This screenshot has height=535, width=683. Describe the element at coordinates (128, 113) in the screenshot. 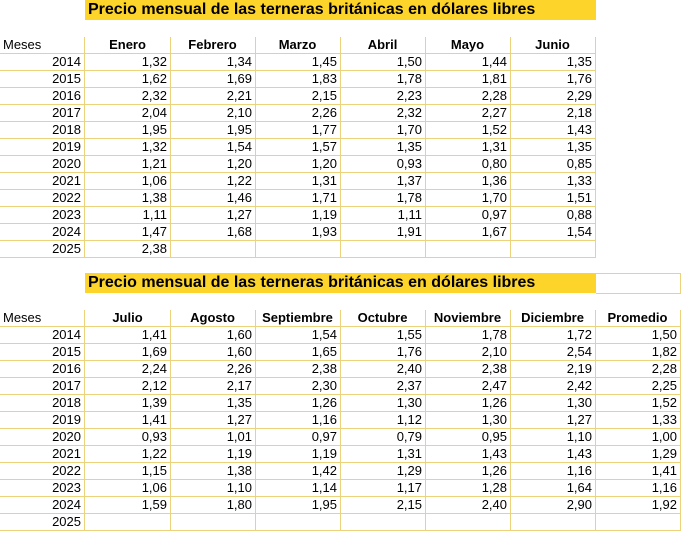

I see `value-cell: 2,04` at that location.